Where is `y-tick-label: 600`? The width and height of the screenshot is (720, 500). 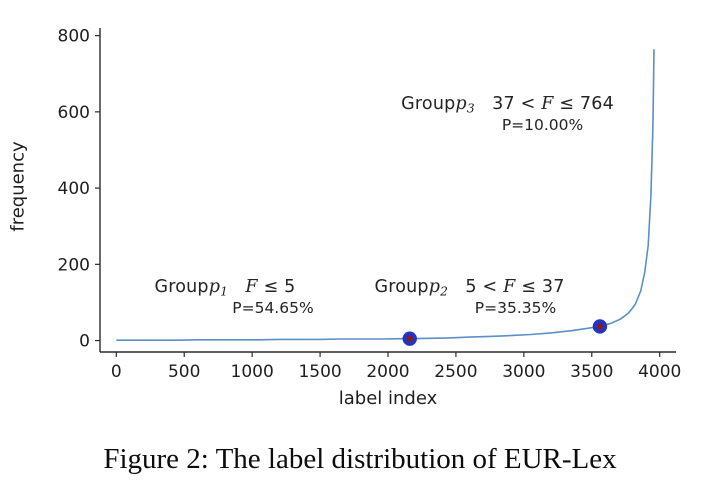 y-tick-label: 600 is located at coordinates (74, 113).